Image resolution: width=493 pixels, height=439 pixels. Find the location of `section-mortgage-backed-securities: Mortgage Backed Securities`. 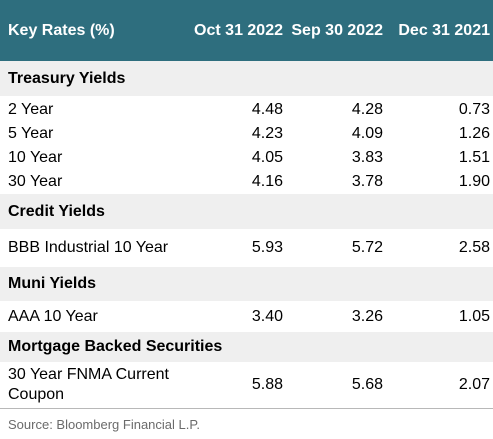

section-mortgage-backed-securities: Mortgage Backed Securities is located at coordinates (246, 347).